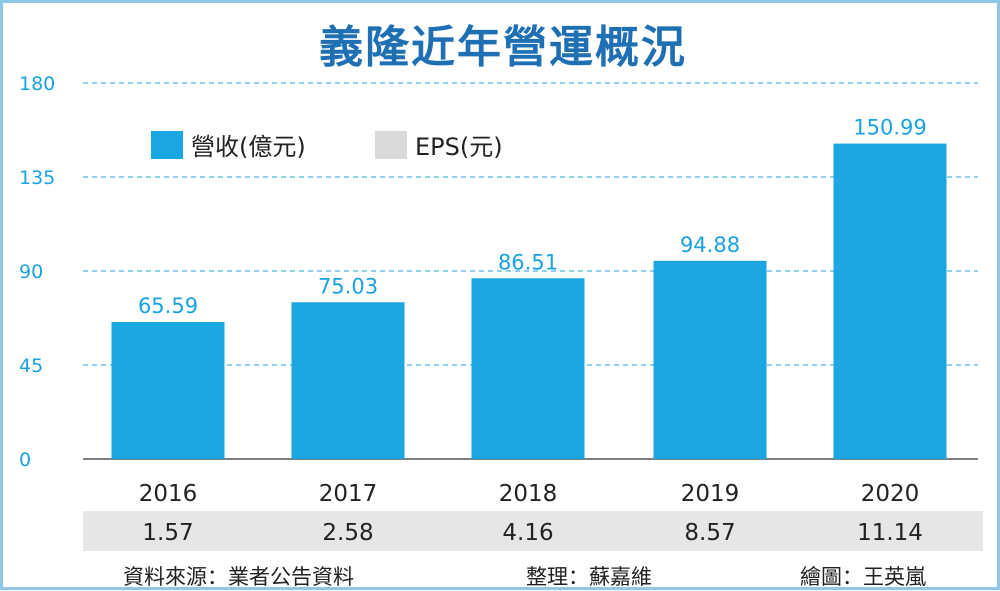  I want to click on eps-value-label: 11.14, so click(890, 533).